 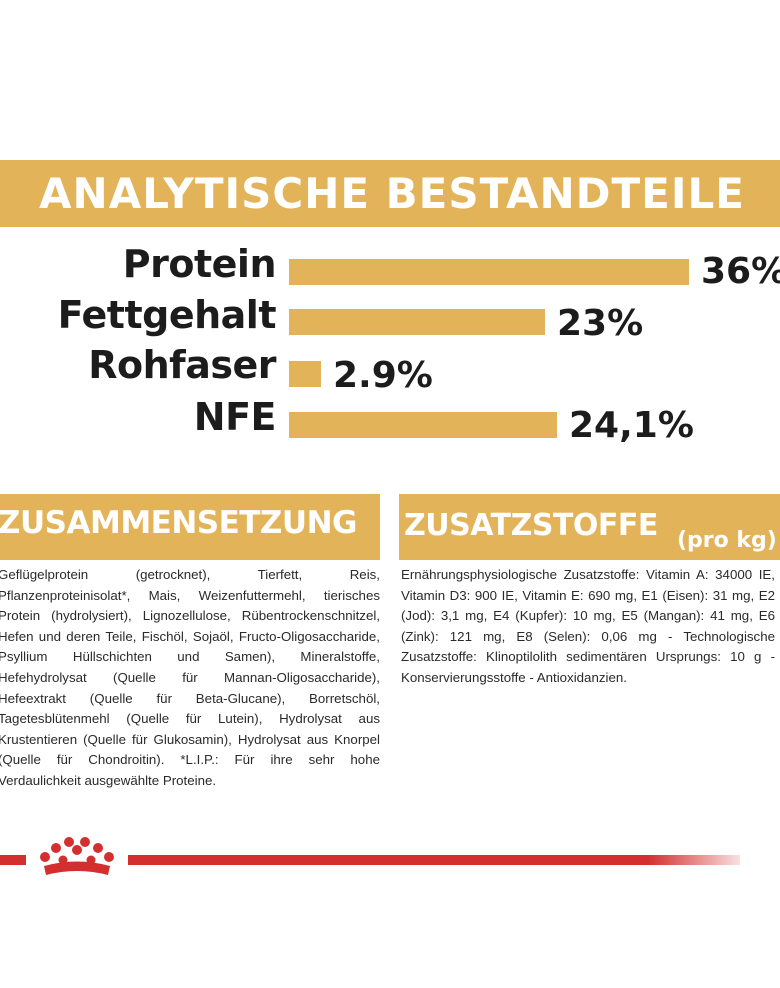 What do you see at coordinates (434, 860) in the screenshot?
I see `footer-line-right` at bounding box center [434, 860].